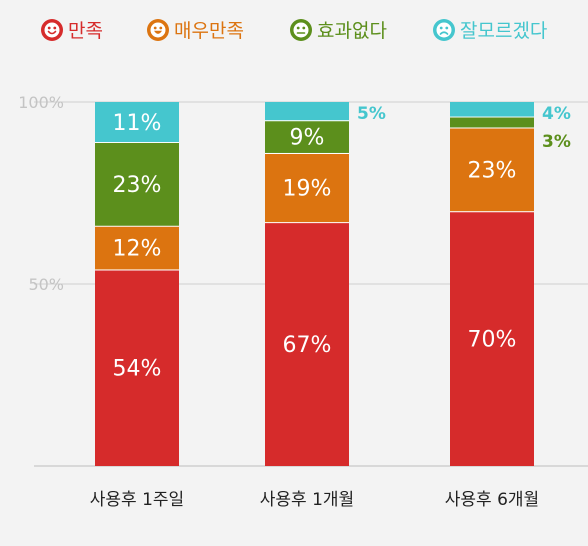  I want to click on legend-item: 잘모르겠다, so click(490, 30).